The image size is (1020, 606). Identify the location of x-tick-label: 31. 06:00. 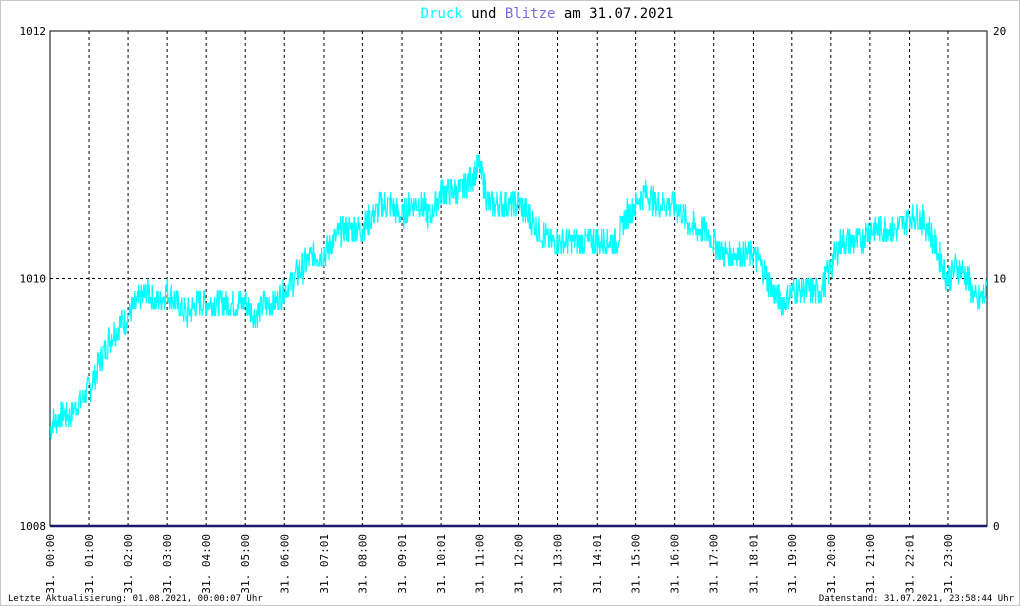
(284, 564).